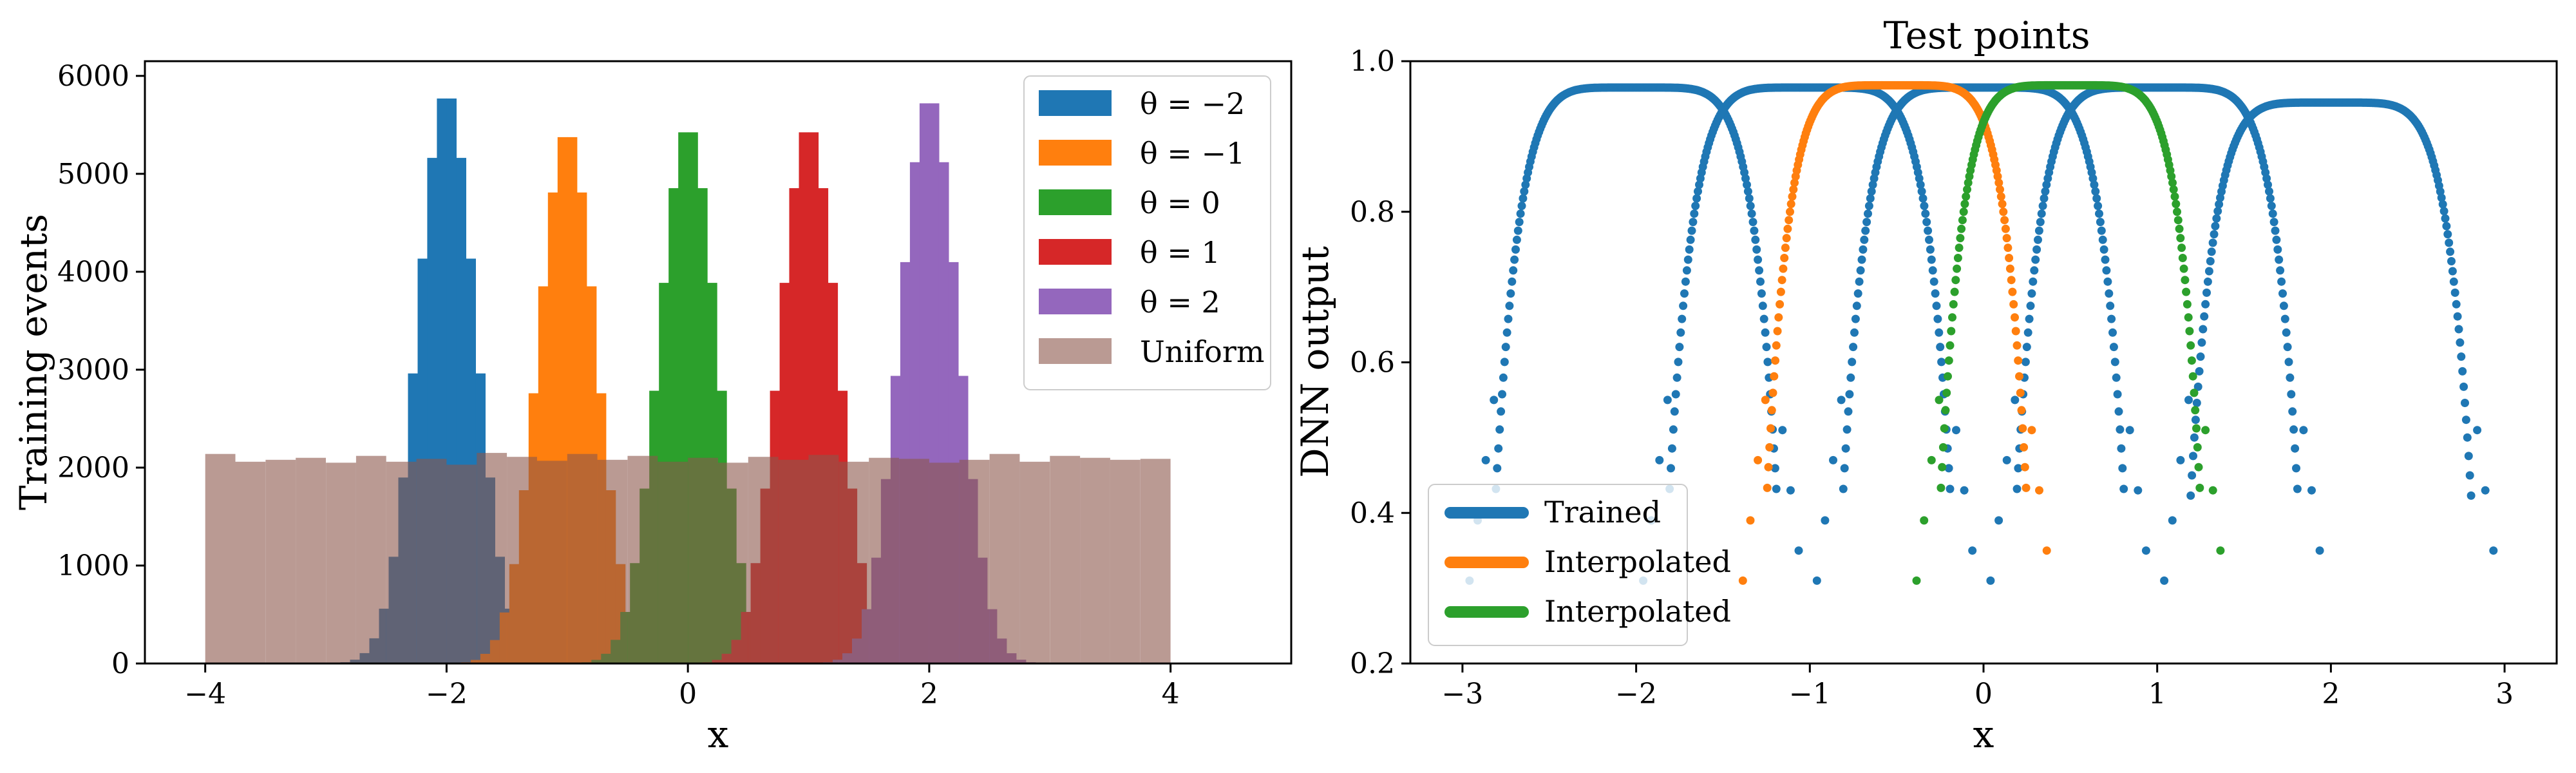 The height and width of the screenshot is (773, 2576). What do you see at coordinates (1603, 512) in the screenshot?
I see `legend-label-trained: Trained` at bounding box center [1603, 512].